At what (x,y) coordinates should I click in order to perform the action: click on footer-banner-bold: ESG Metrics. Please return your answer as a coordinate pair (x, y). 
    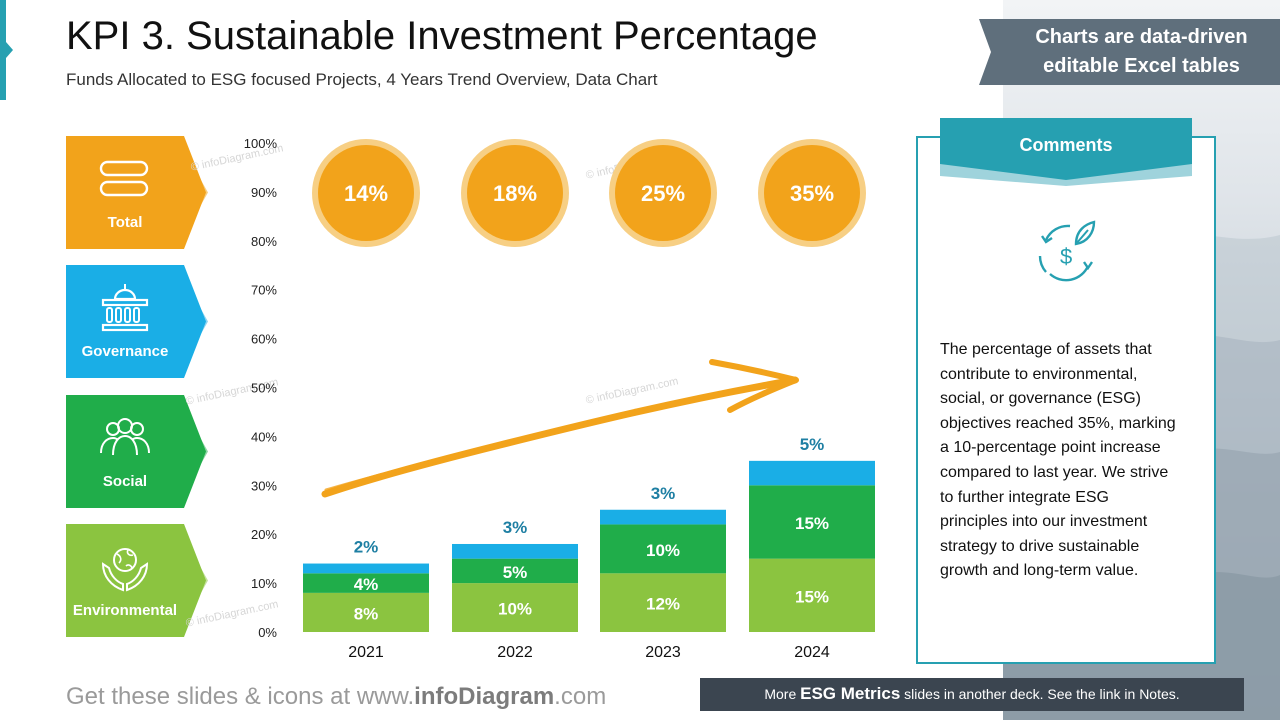
    Looking at the image, I should click on (850, 693).